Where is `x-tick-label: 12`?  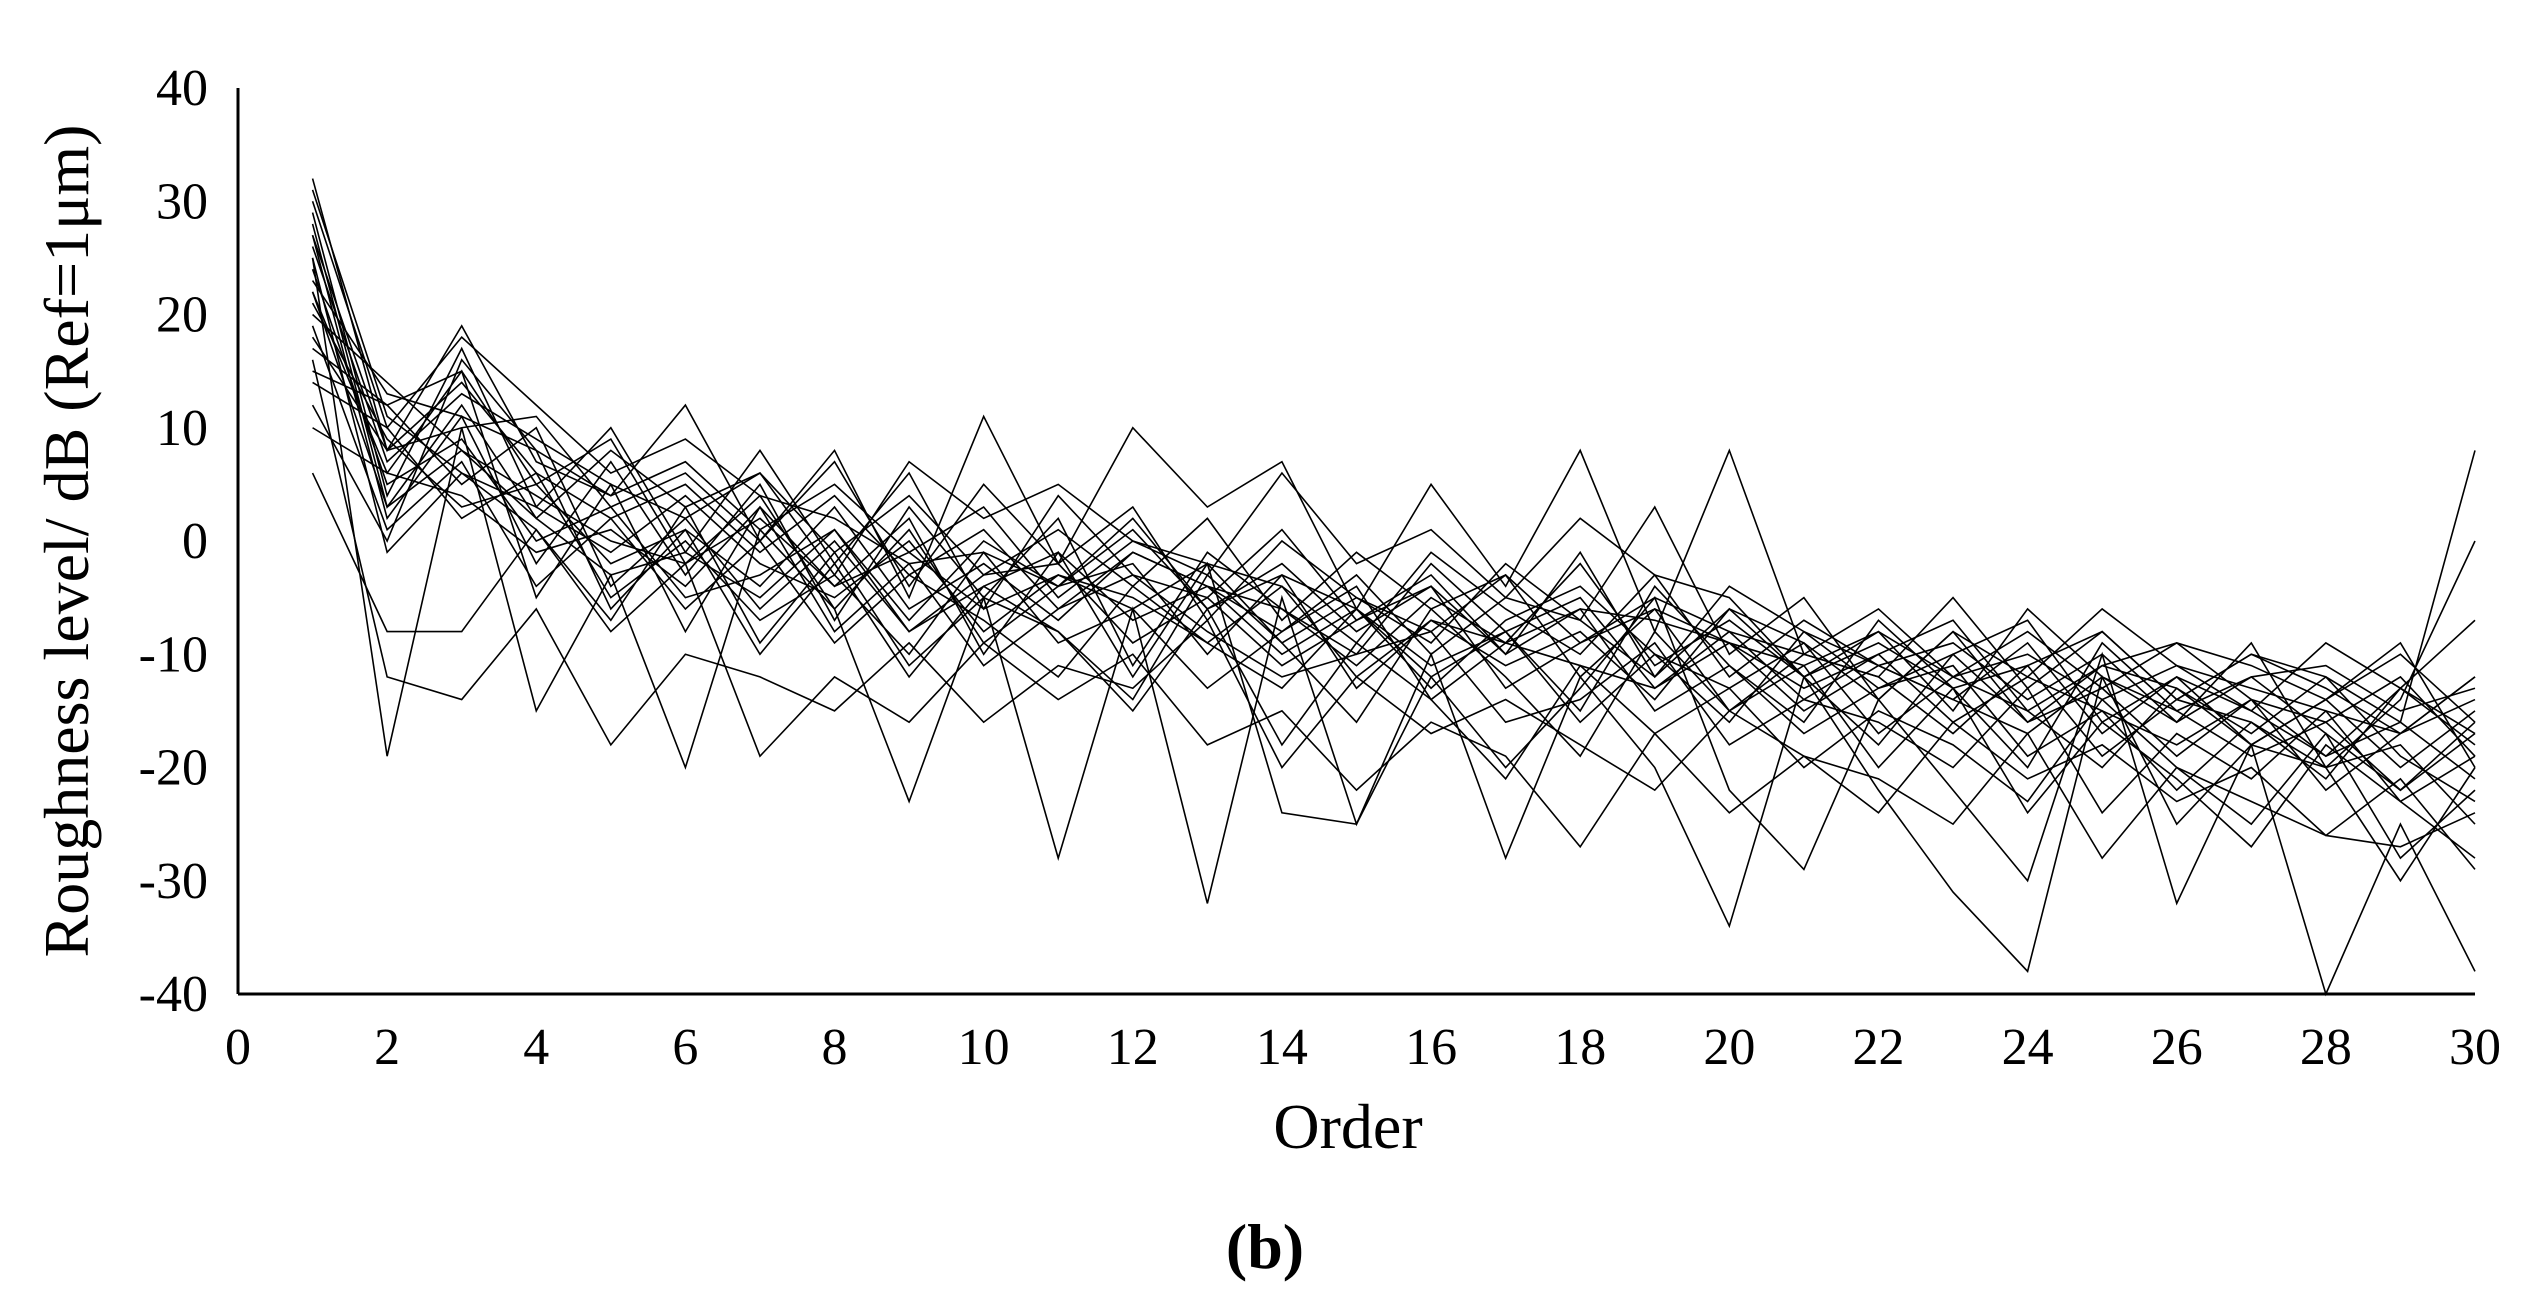
x-tick-label: 12 is located at coordinates (1133, 1047).